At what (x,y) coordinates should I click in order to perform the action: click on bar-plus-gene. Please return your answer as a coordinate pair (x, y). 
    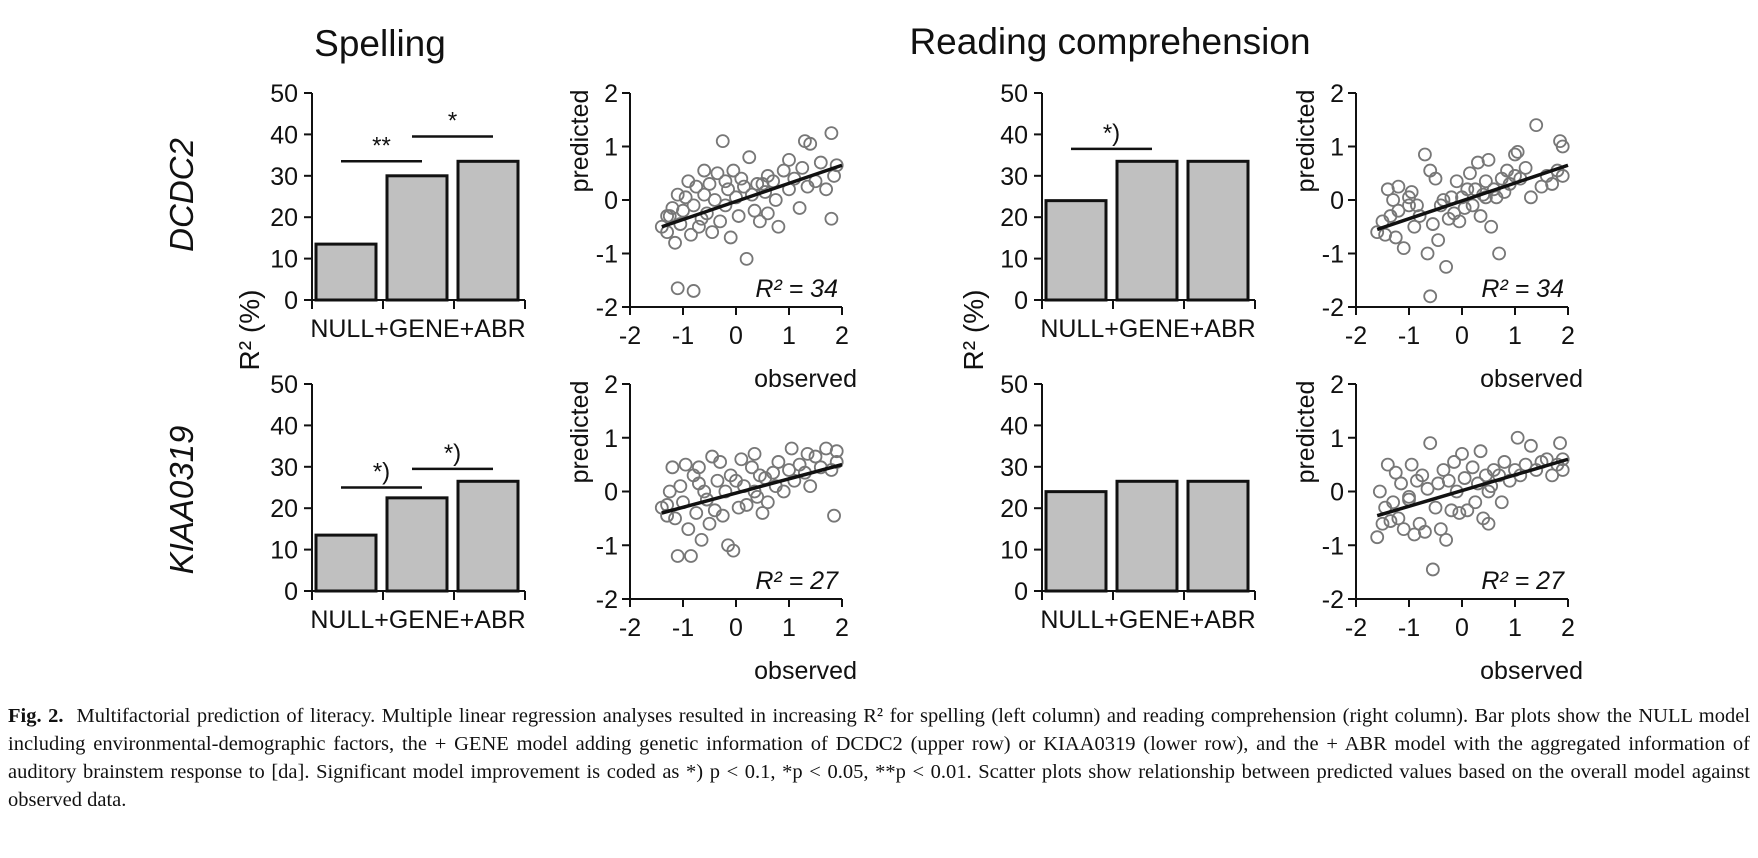
    Looking at the image, I should click on (417, 544).